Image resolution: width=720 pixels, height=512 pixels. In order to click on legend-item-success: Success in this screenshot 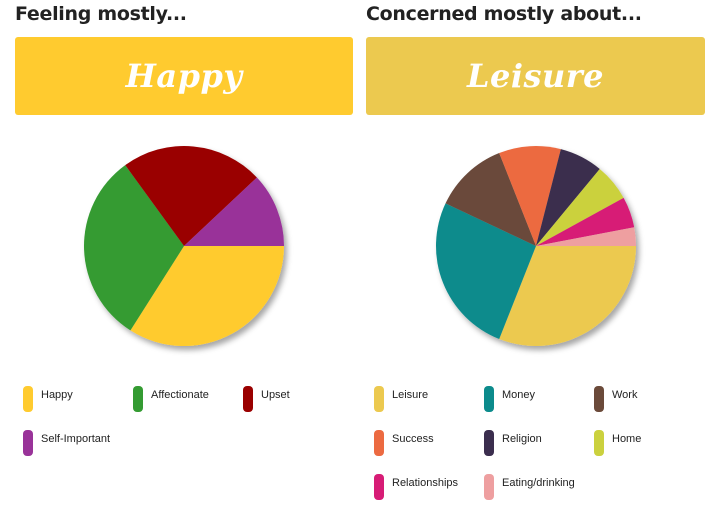, I will do `click(404, 443)`.